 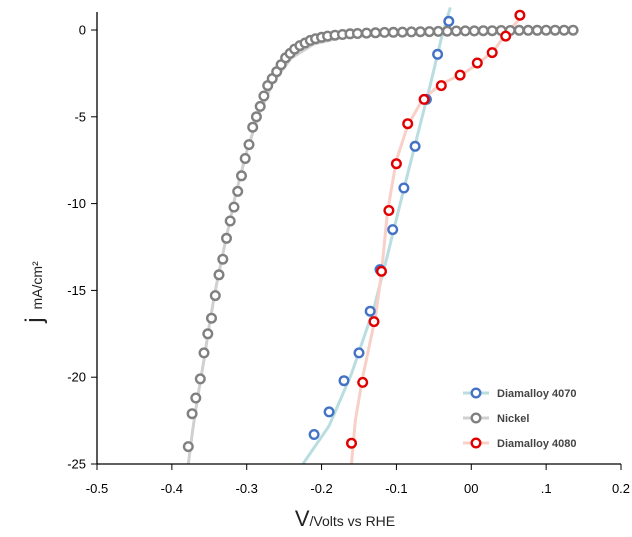 What do you see at coordinates (172, 488) in the screenshot?
I see `x-tick-label: -0.4` at bounding box center [172, 488].